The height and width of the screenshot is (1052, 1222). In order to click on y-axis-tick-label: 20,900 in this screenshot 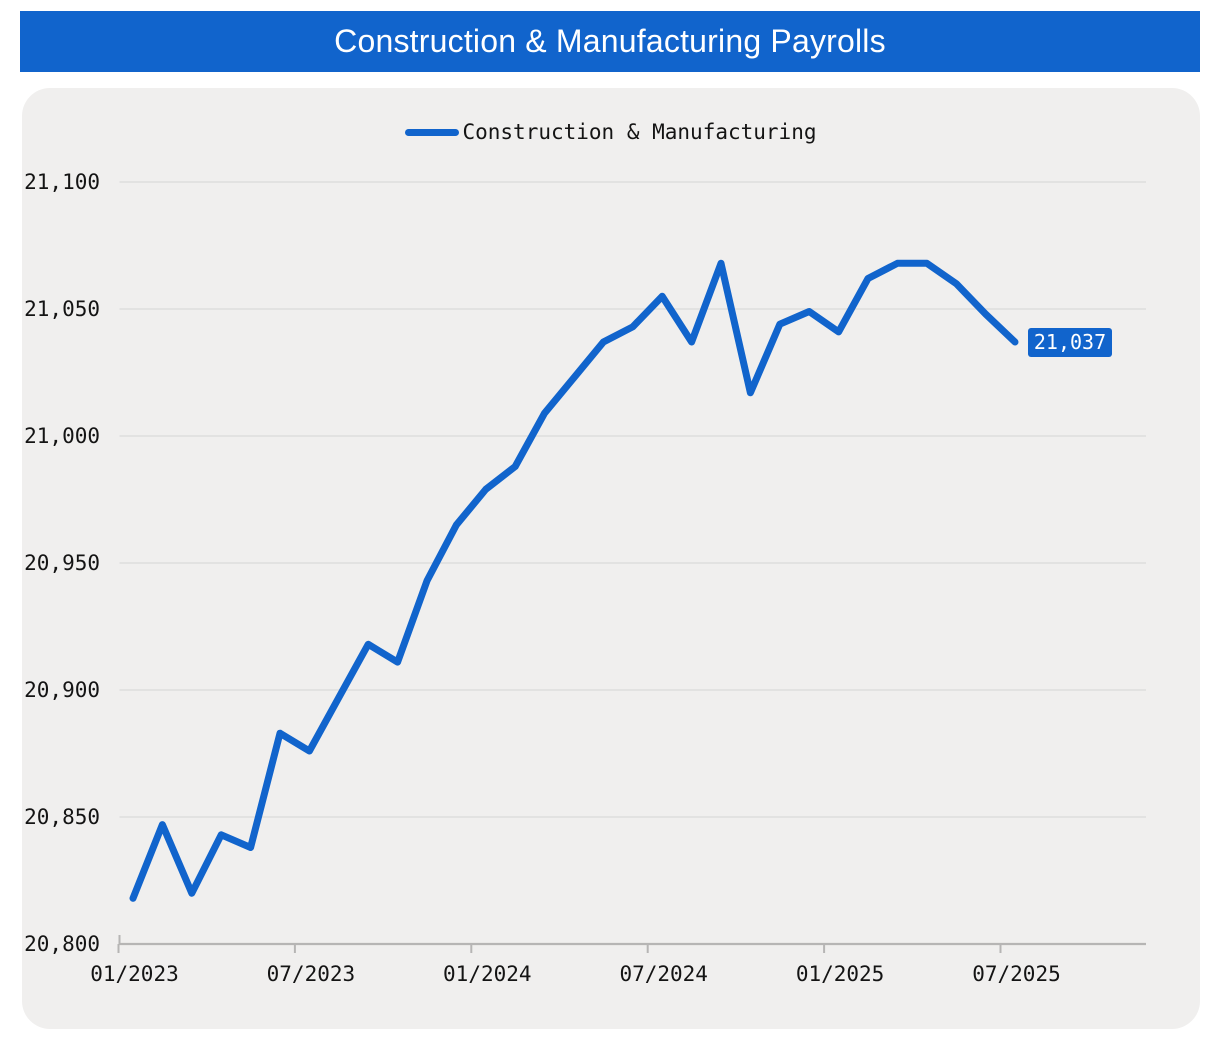, I will do `click(62, 690)`.